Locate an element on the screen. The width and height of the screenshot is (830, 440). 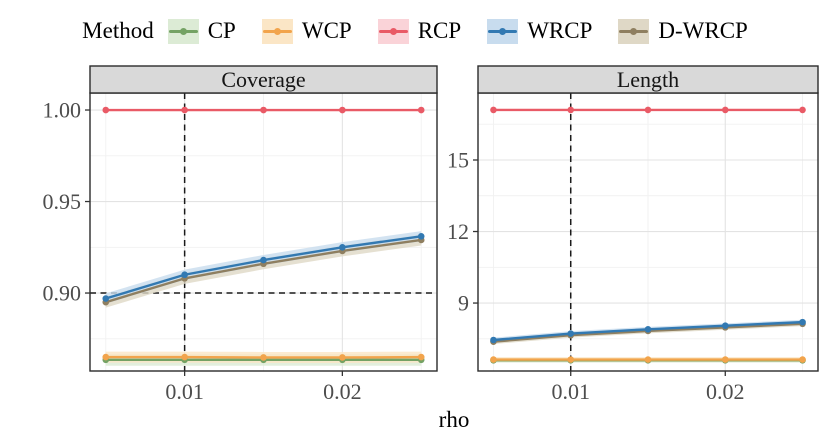
y-tick-label: 0.95 is located at coordinates (62, 201).